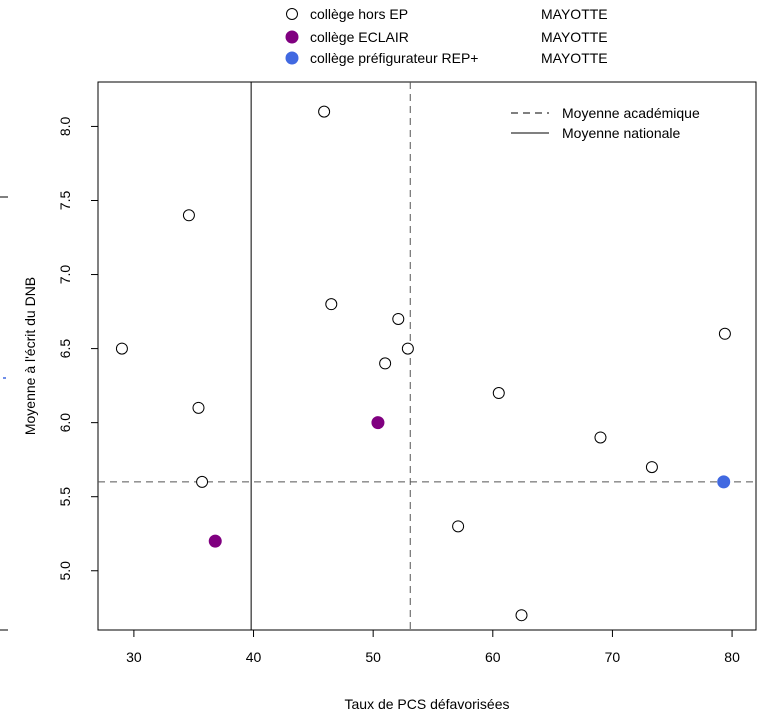  I want to click on y-tick-label: 5.5, so click(65, 497).